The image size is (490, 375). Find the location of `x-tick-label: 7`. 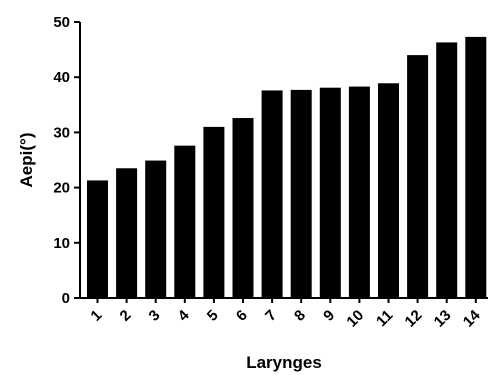

x-tick-label: 7 is located at coordinates (271, 316).